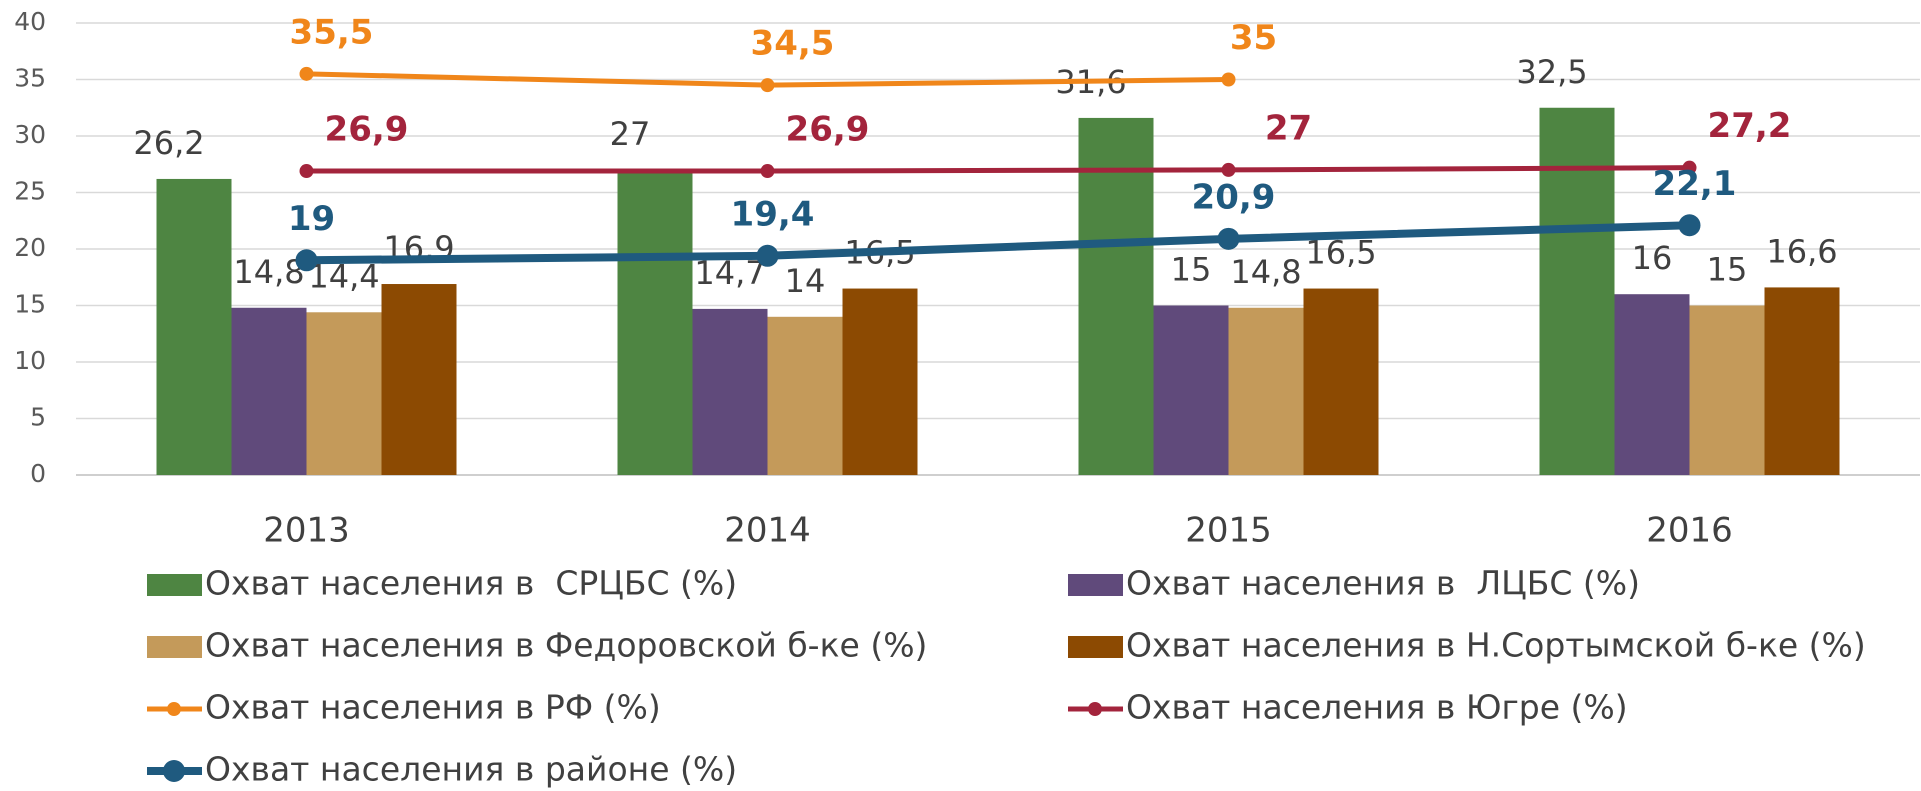 Image resolution: width=1921 pixels, height=791 pixels. I want to click on x-tick-label: 2015, so click(1228, 531).